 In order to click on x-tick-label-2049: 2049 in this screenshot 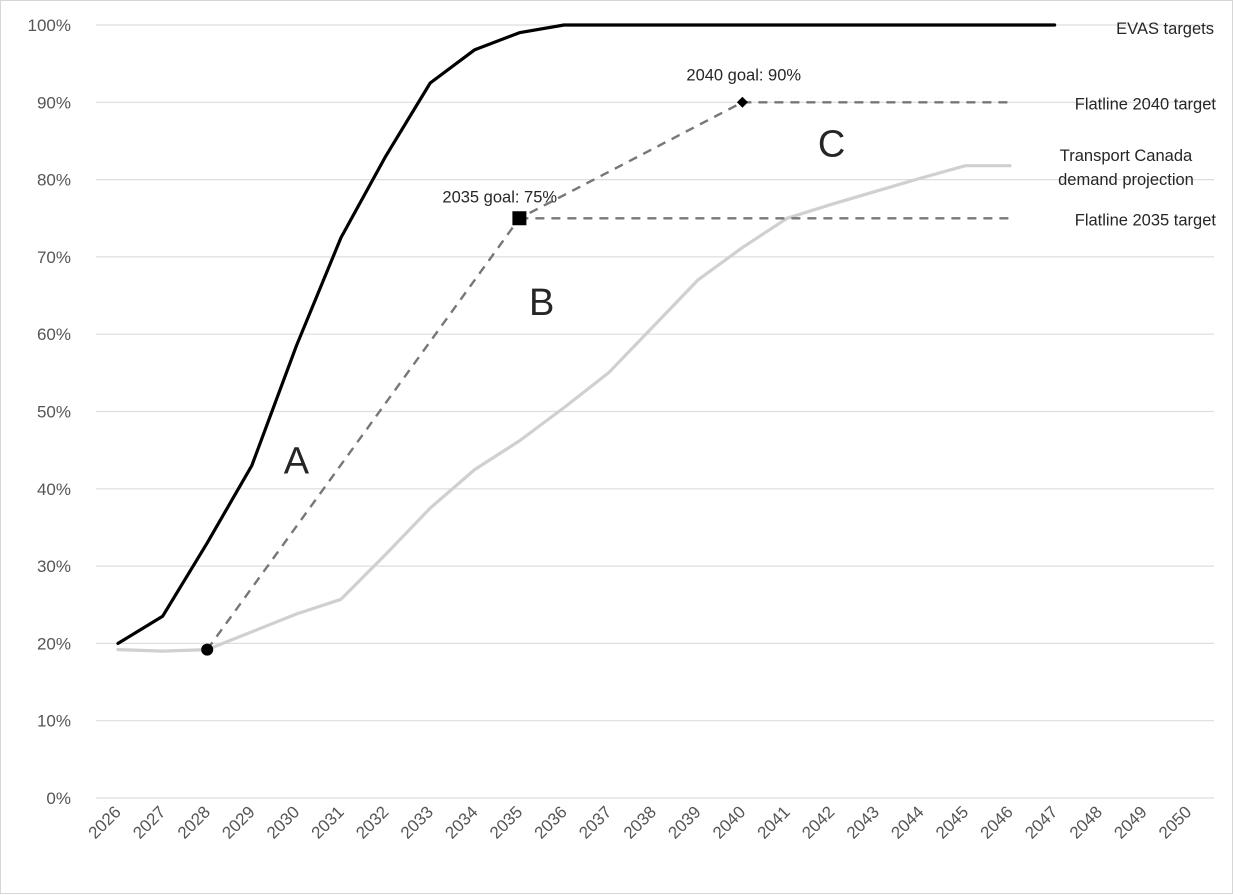, I will do `click(1130, 822)`.